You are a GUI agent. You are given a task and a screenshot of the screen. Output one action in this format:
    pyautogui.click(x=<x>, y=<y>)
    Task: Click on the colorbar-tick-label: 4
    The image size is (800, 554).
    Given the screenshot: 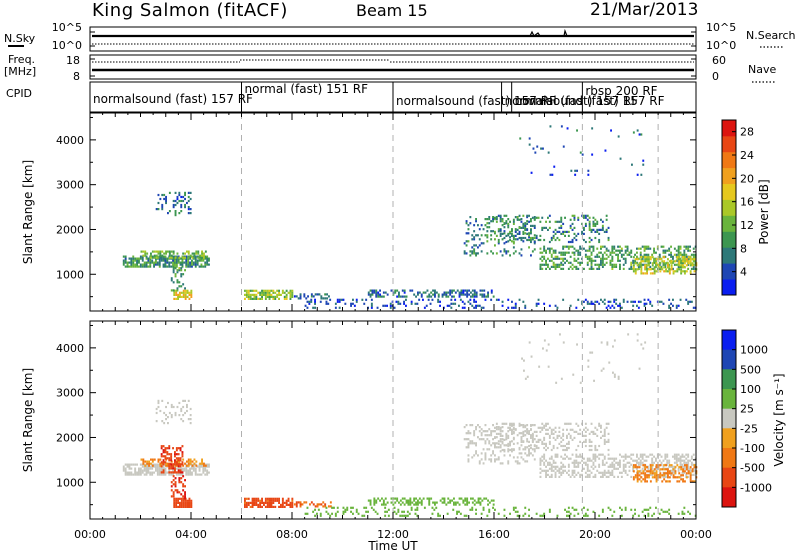 What is the action you would take?
    pyautogui.click(x=743, y=272)
    